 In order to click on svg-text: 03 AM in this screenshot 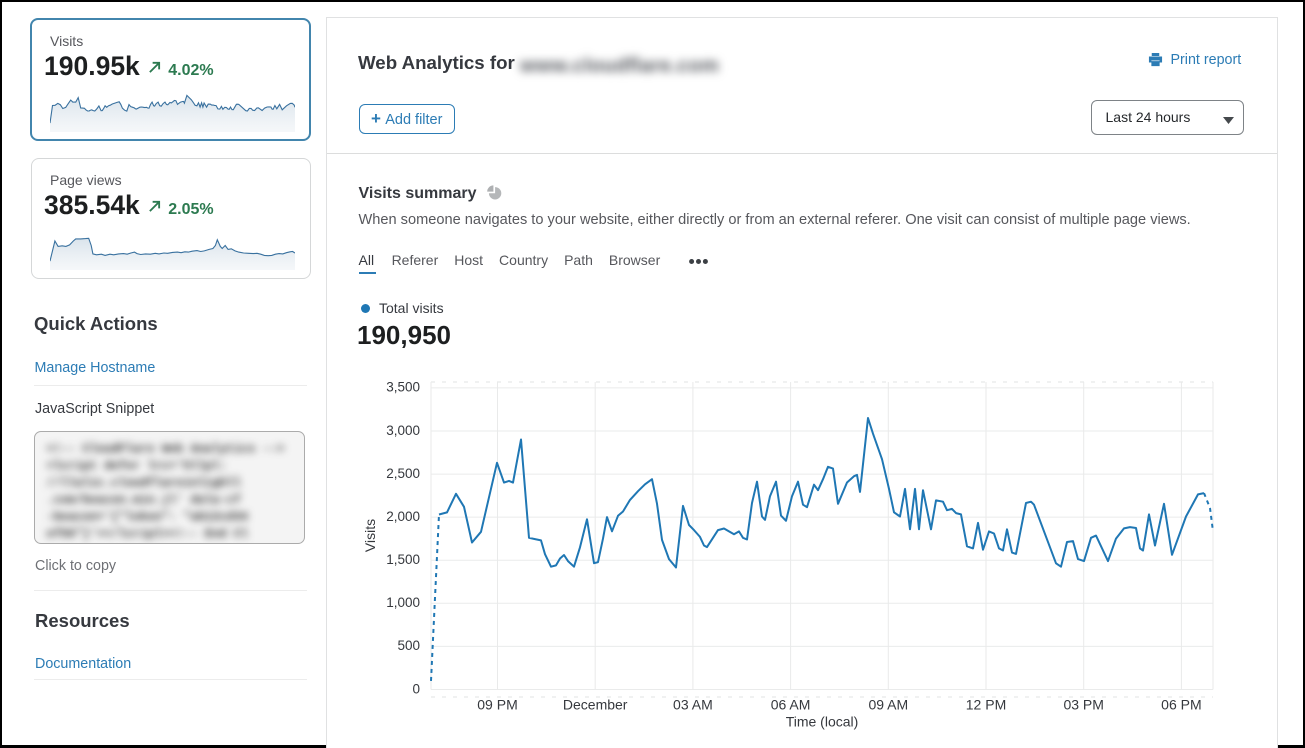, I will do `click(693, 704)`.